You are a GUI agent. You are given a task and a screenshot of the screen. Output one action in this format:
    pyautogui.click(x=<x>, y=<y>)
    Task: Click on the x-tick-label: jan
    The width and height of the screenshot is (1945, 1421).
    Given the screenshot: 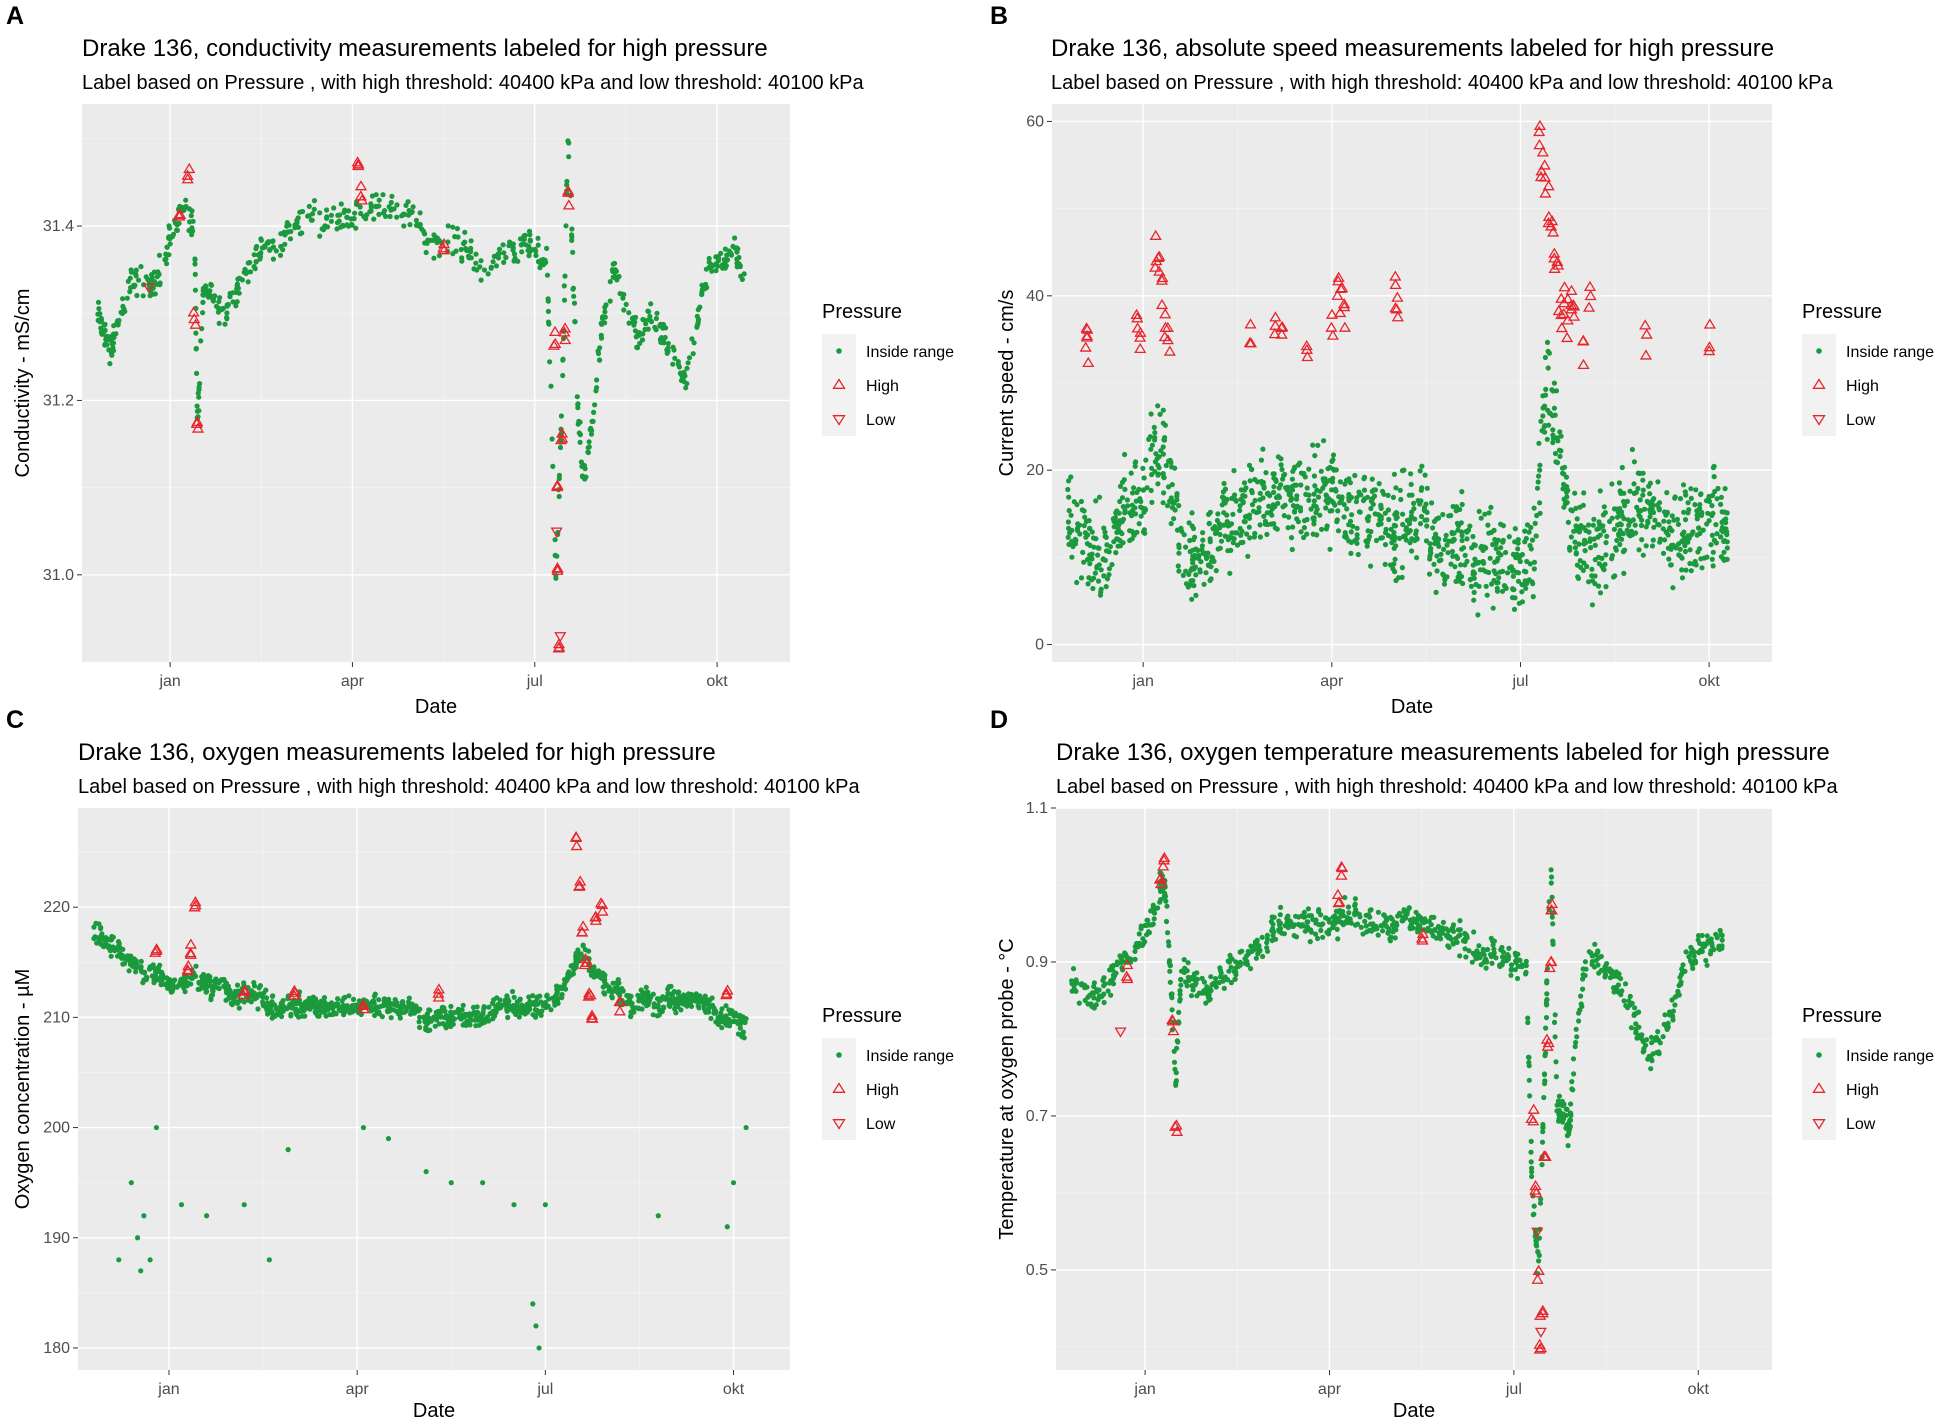 What is the action you would take?
    pyautogui.click(x=1142, y=681)
    